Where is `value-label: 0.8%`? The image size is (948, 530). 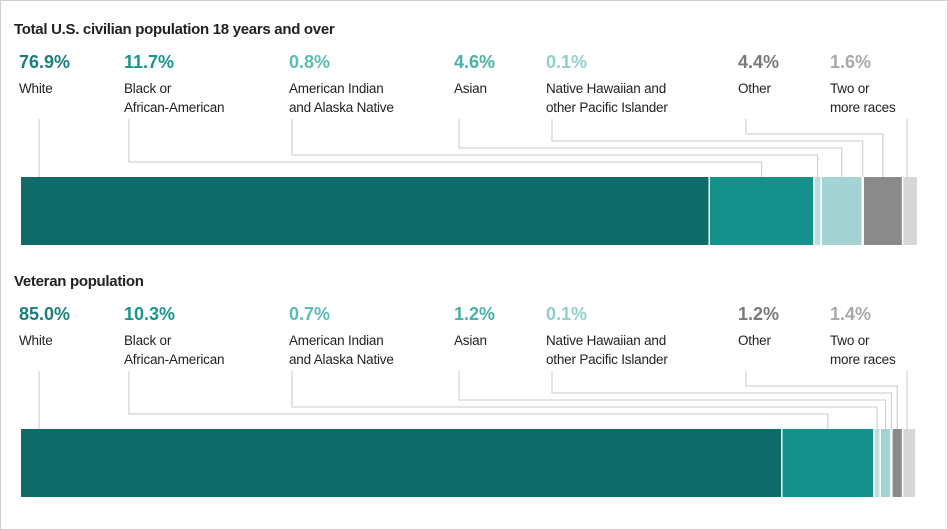 value-label: 0.8% is located at coordinates (310, 62).